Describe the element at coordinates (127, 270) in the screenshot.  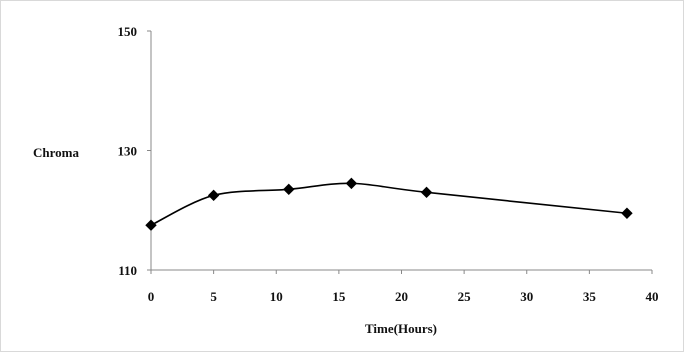
I see `y-tick-label: 110` at that location.